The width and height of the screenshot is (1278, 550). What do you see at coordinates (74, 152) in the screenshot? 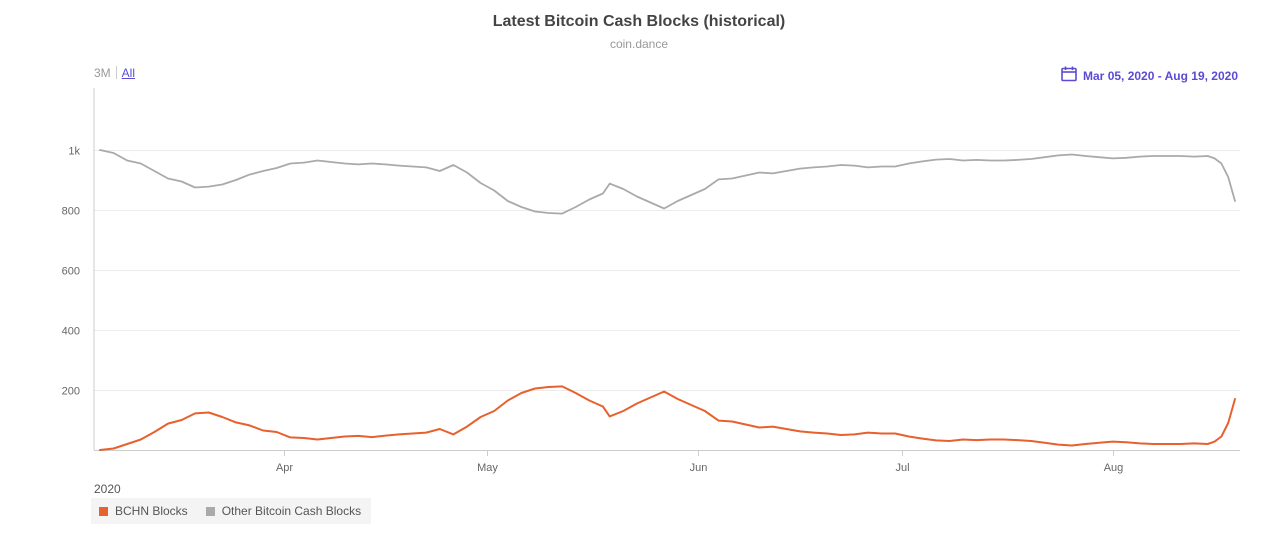
I see `y-tick-label: 1k` at bounding box center [74, 152].